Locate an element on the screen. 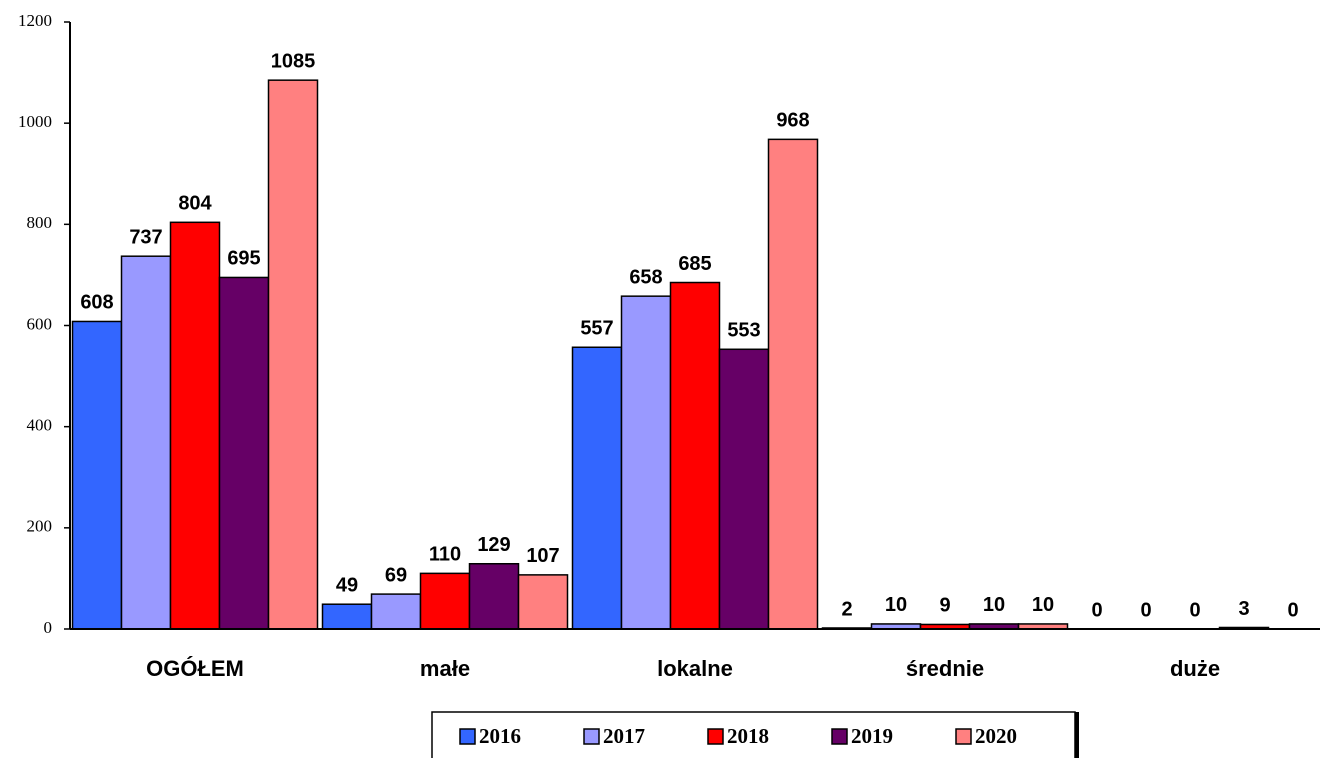 Image resolution: width=1324 pixels, height=758 pixels. x-tick-label: duże is located at coordinates (1195, 668).